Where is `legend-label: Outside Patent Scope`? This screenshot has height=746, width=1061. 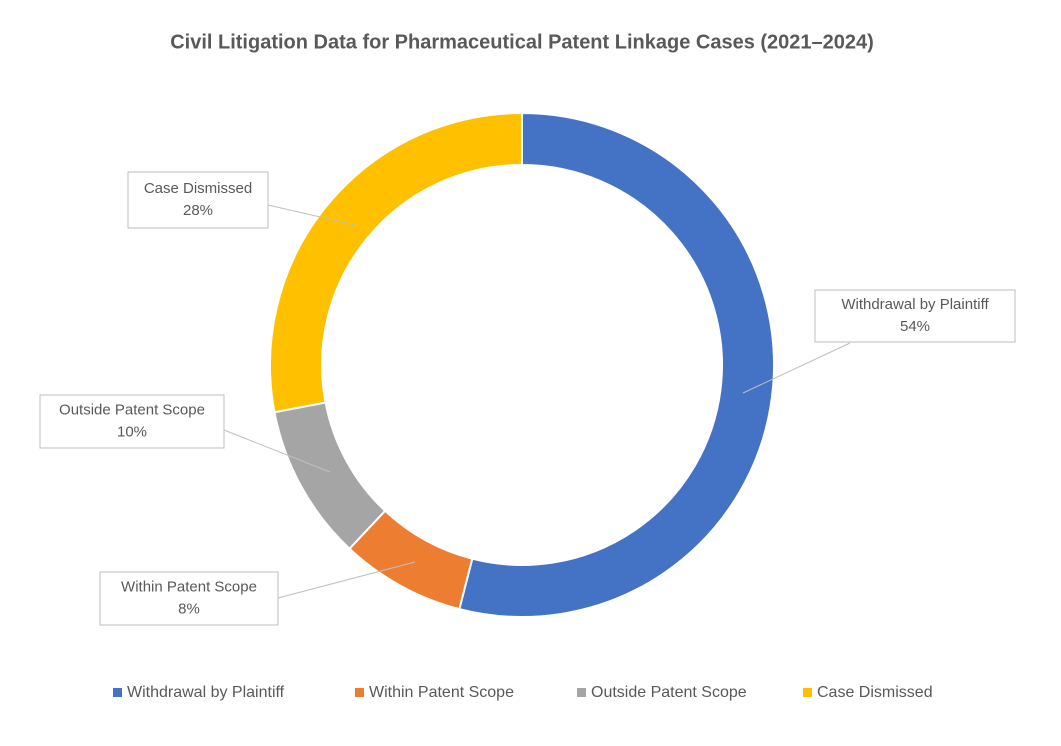
legend-label: Outside Patent Scope is located at coordinates (669, 692).